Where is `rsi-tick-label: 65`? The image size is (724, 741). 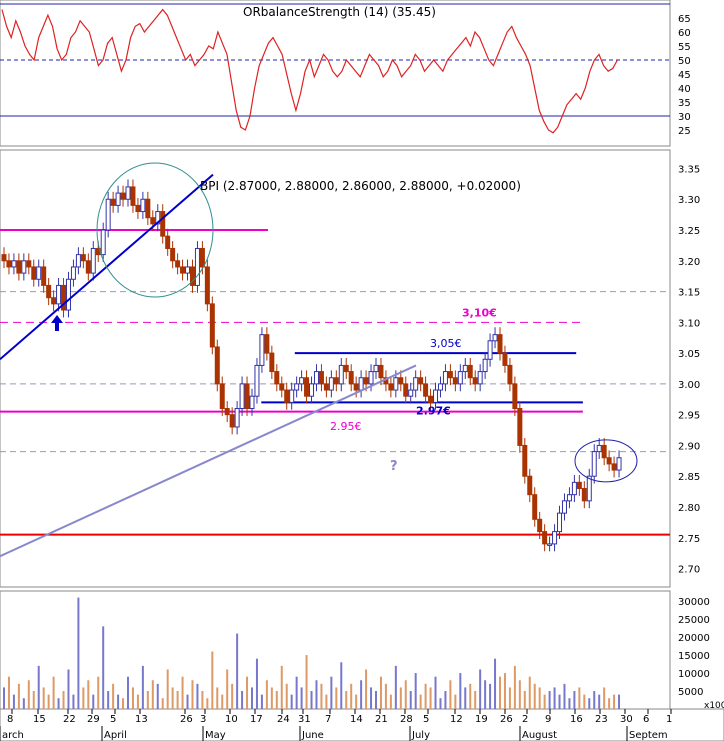 rsi-tick-label: 65 is located at coordinates (684, 19).